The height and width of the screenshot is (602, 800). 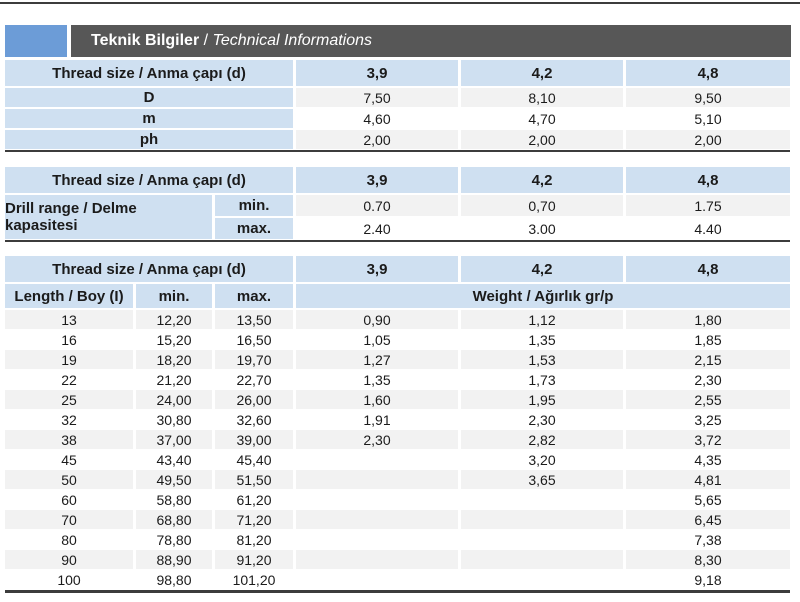 I want to click on table-cell: 1.75, so click(x=708, y=205).